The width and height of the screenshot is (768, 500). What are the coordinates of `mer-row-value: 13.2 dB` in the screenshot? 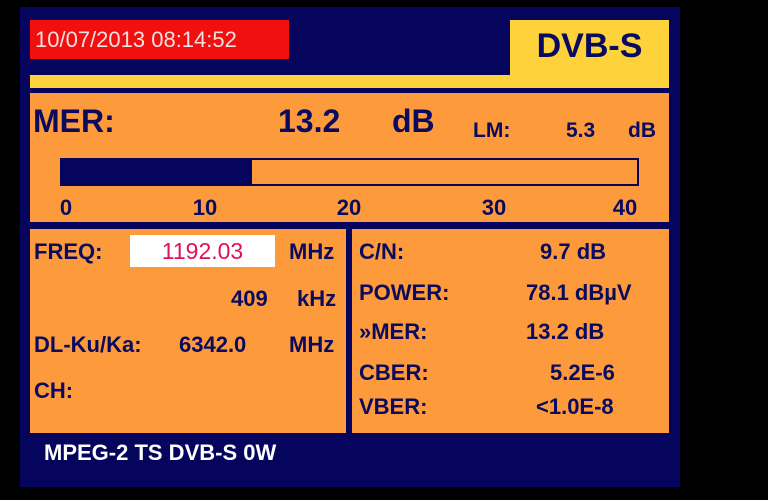 It's located at (565, 331).